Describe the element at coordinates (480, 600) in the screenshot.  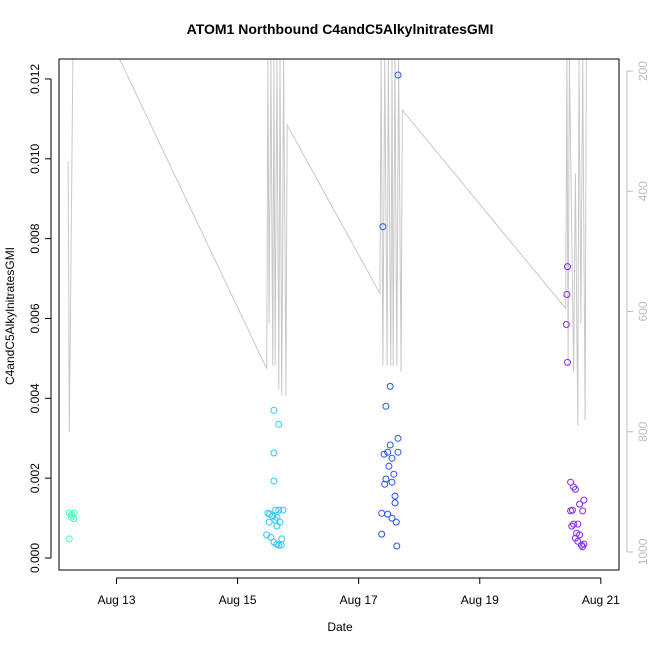
I see `x-tick-label: Aug 19` at that location.